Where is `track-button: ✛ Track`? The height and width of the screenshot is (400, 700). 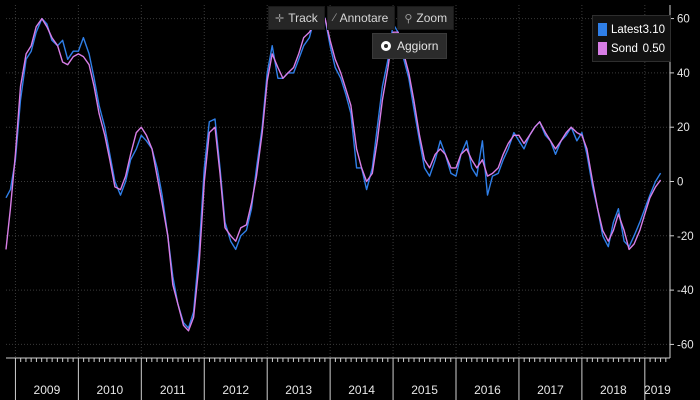 track-button: ✛ Track is located at coordinates (296, 18).